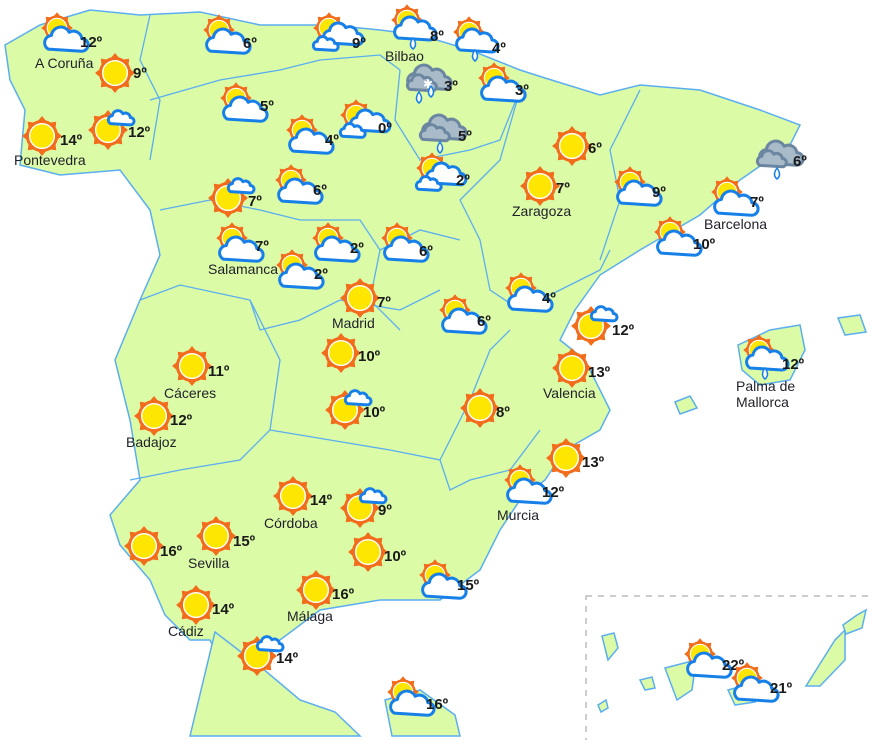 The width and height of the screenshot is (872, 740). Describe the element at coordinates (209, 563) in the screenshot. I see `city-label: Sevilla` at that location.